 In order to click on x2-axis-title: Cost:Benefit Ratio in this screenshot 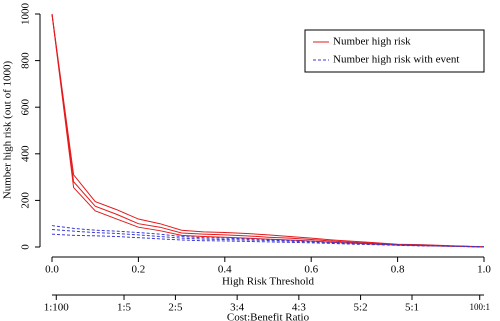, I will do `click(268, 316)`.